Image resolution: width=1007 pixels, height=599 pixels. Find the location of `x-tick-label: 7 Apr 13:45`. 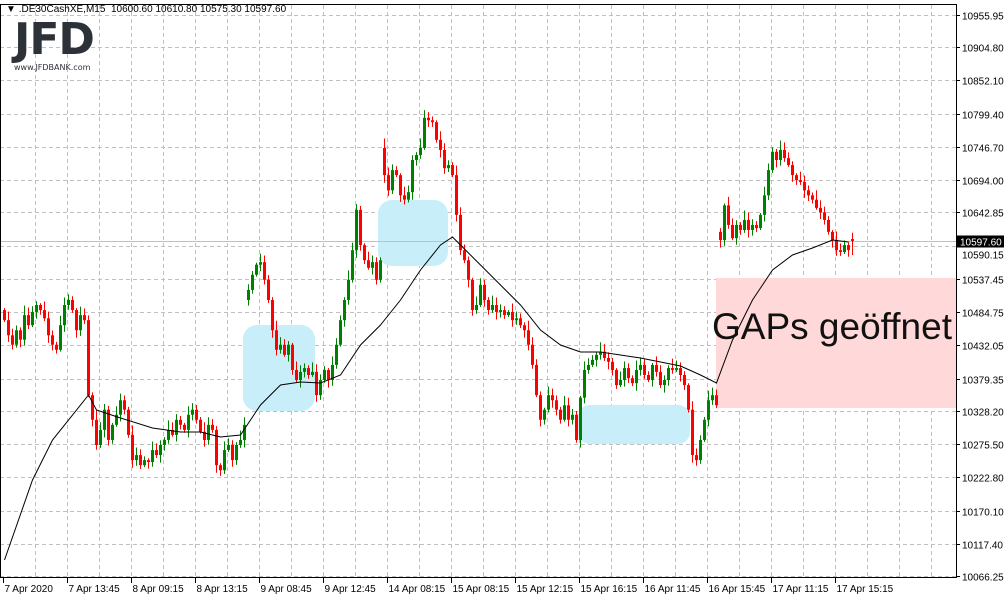

x-tick-label: 7 Apr 13:45 is located at coordinates (95, 589).